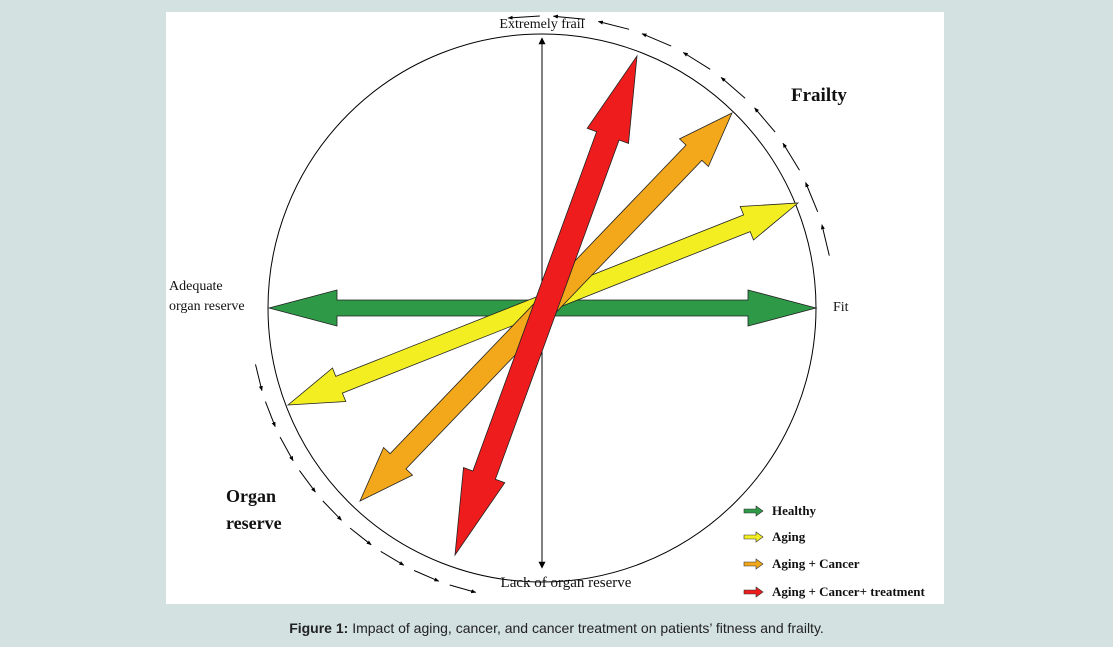 Image resolution: width=1113 pixels, height=647 pixels. What do you see at coordinates (251, 496) in the screenshot?
I see `label-organ: Organ` at bounding box center [251, 496].